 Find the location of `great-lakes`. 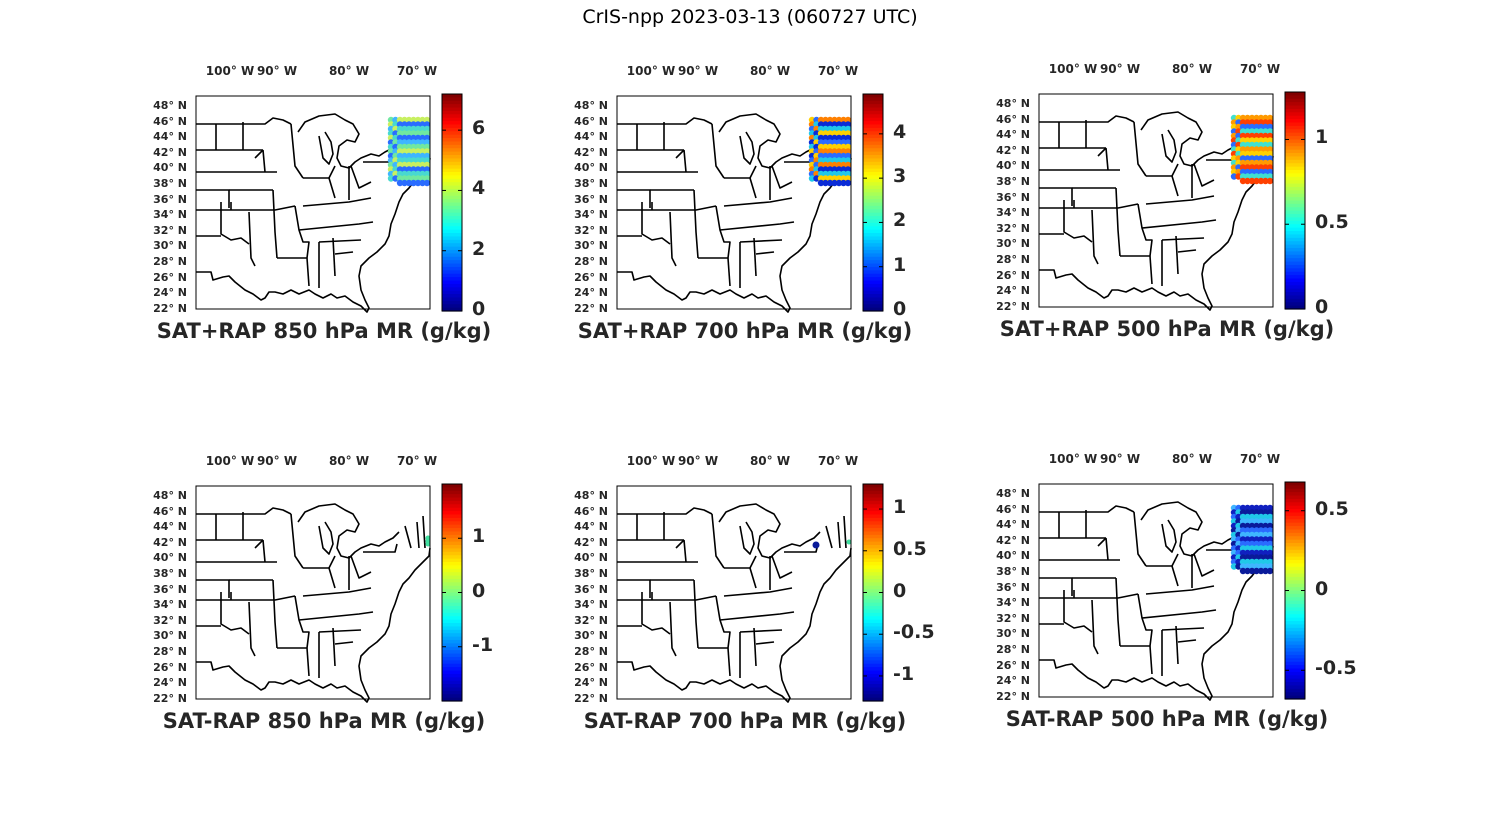

great-lakes is located at coordinates (1191, 139).